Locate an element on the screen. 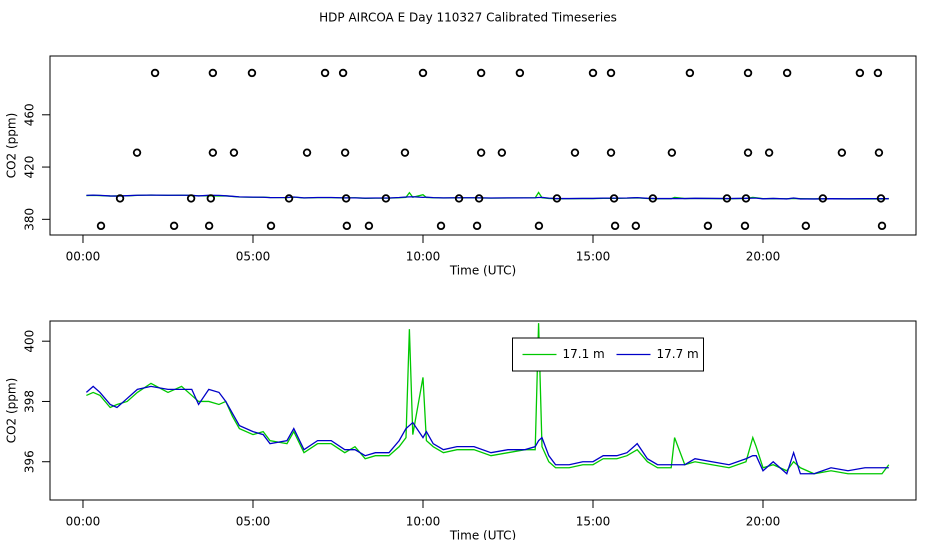  y-tick-label: 460 is located at coordinates (30, 114).